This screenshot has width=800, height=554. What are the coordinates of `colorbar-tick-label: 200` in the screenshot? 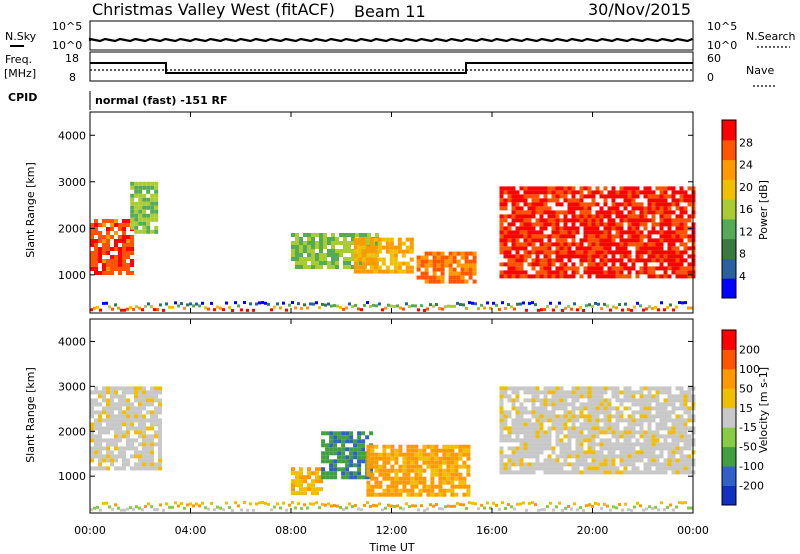 It's located at (749, 349).